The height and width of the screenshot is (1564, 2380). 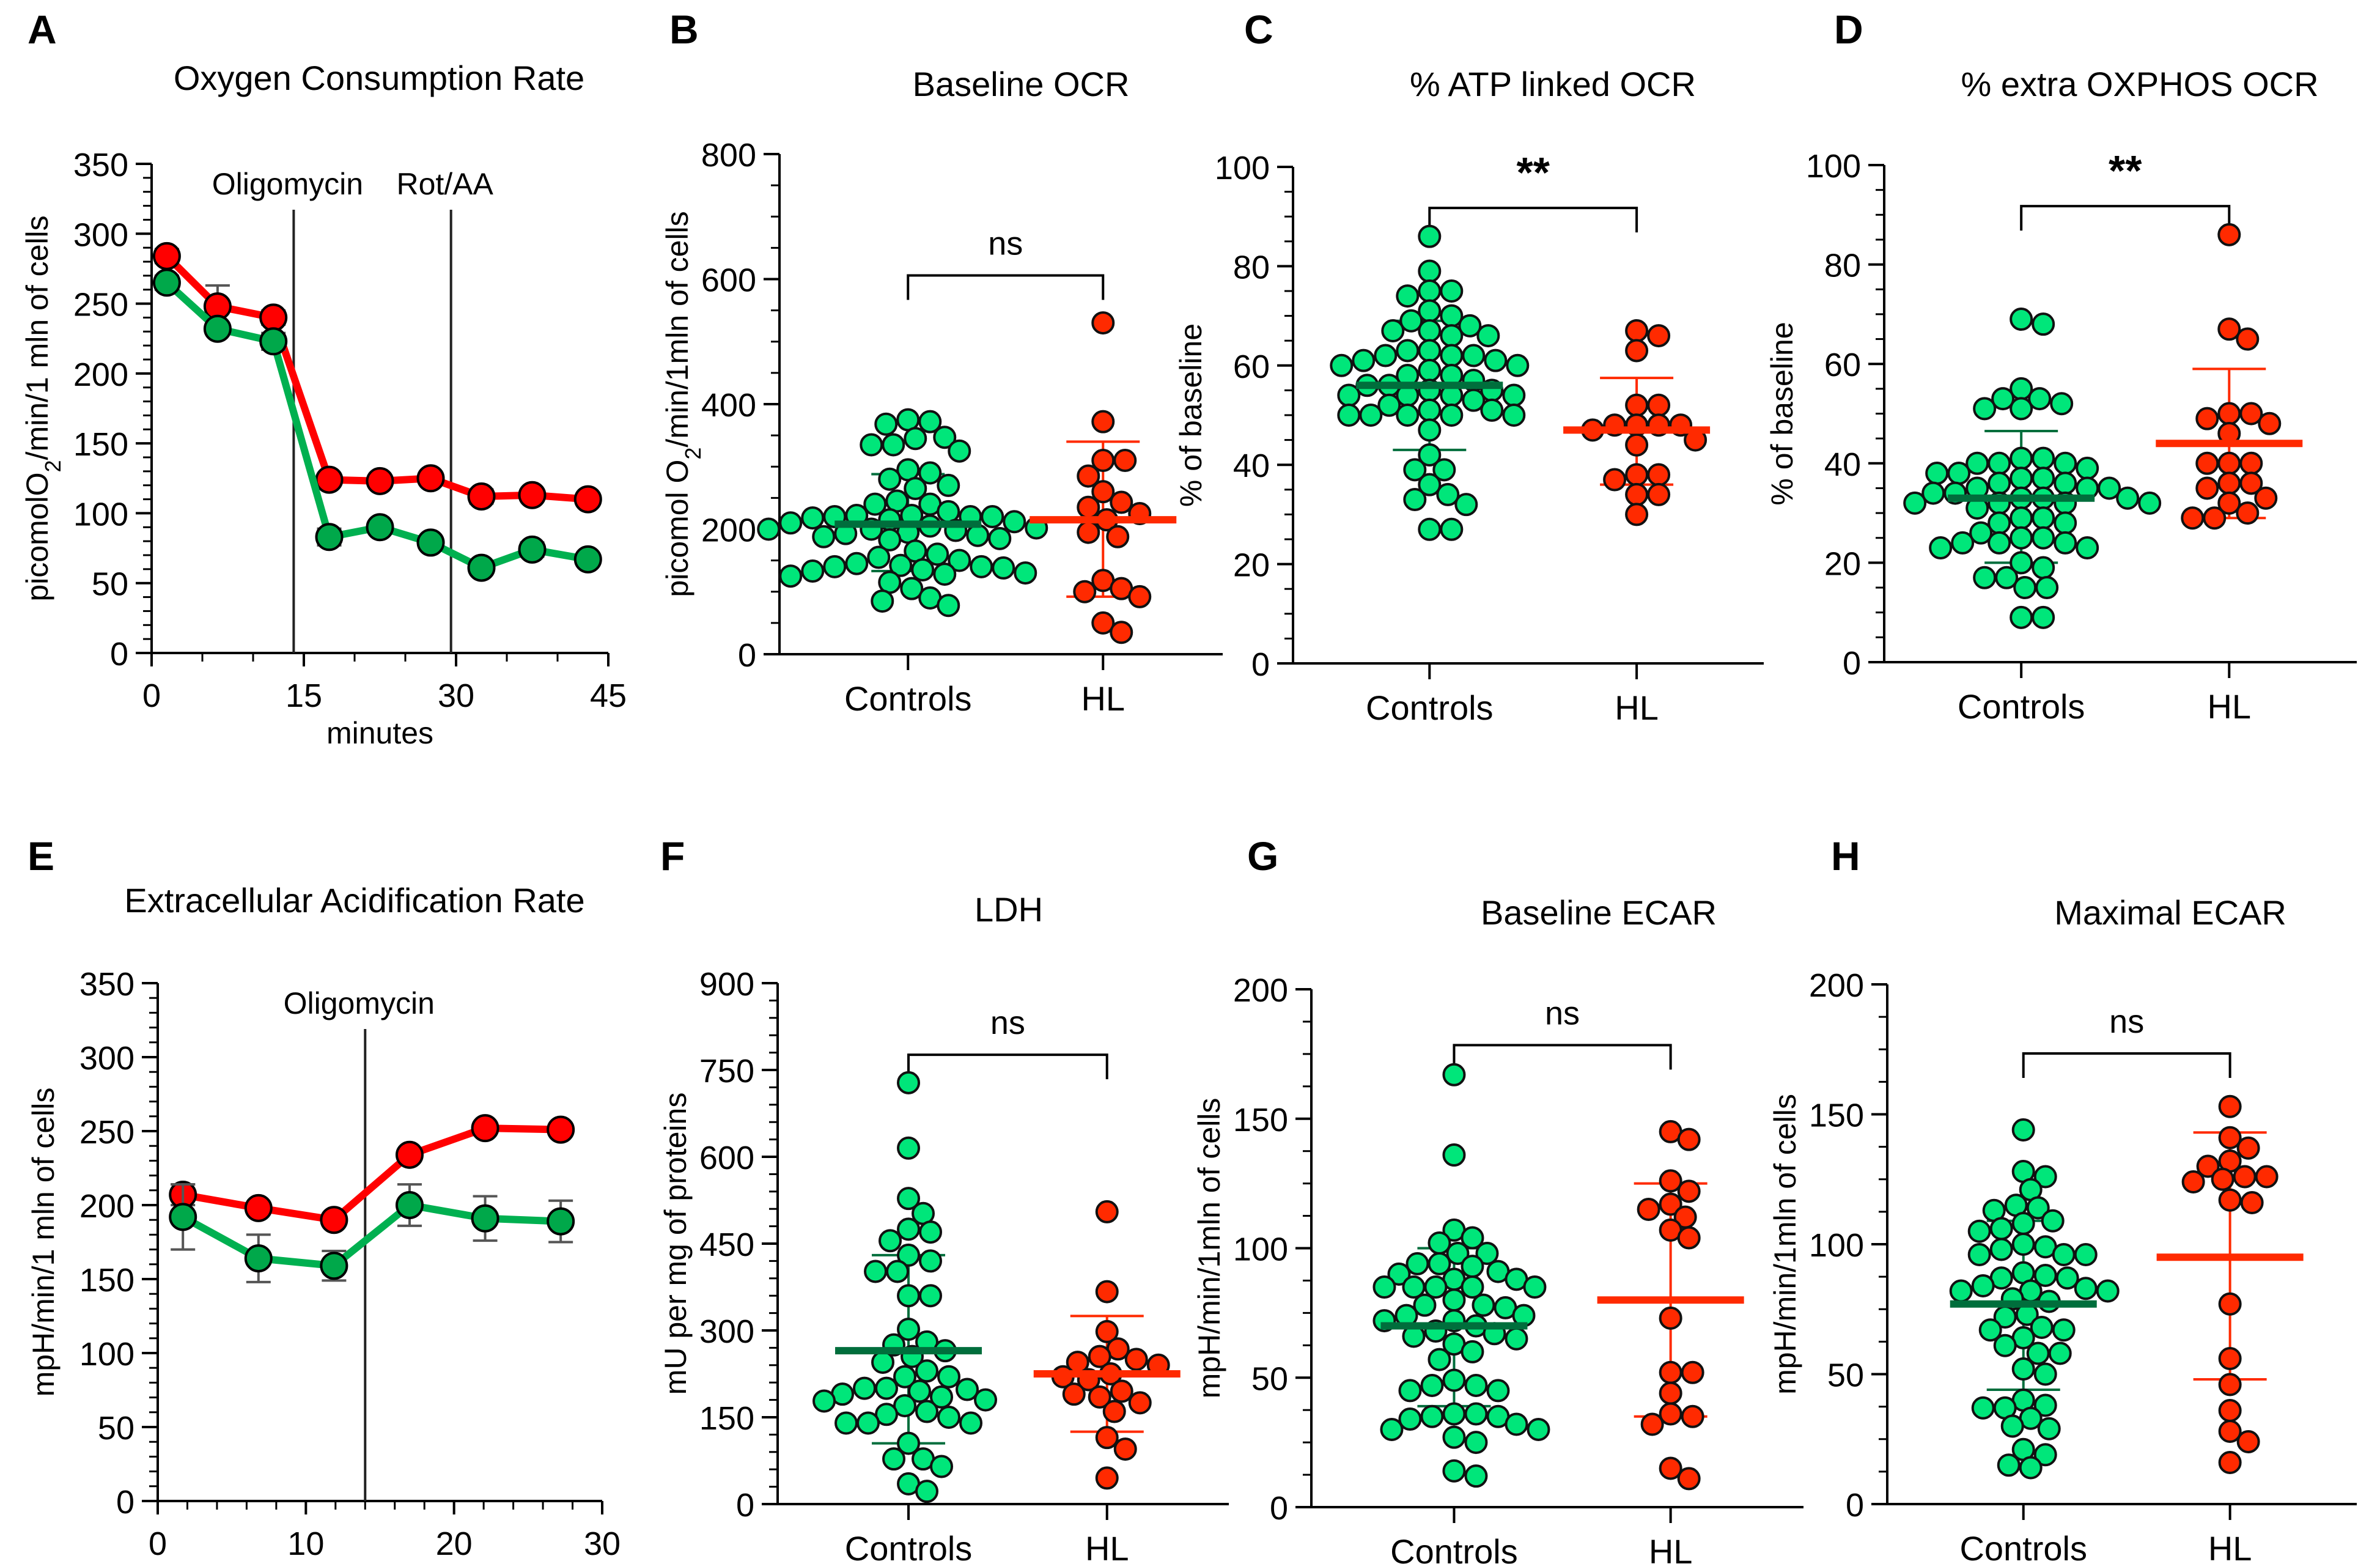 What do you see at coordinates (726, 985) in the screenshot?
I see `y-tick-label: 900` at bounding box center [726, 985].